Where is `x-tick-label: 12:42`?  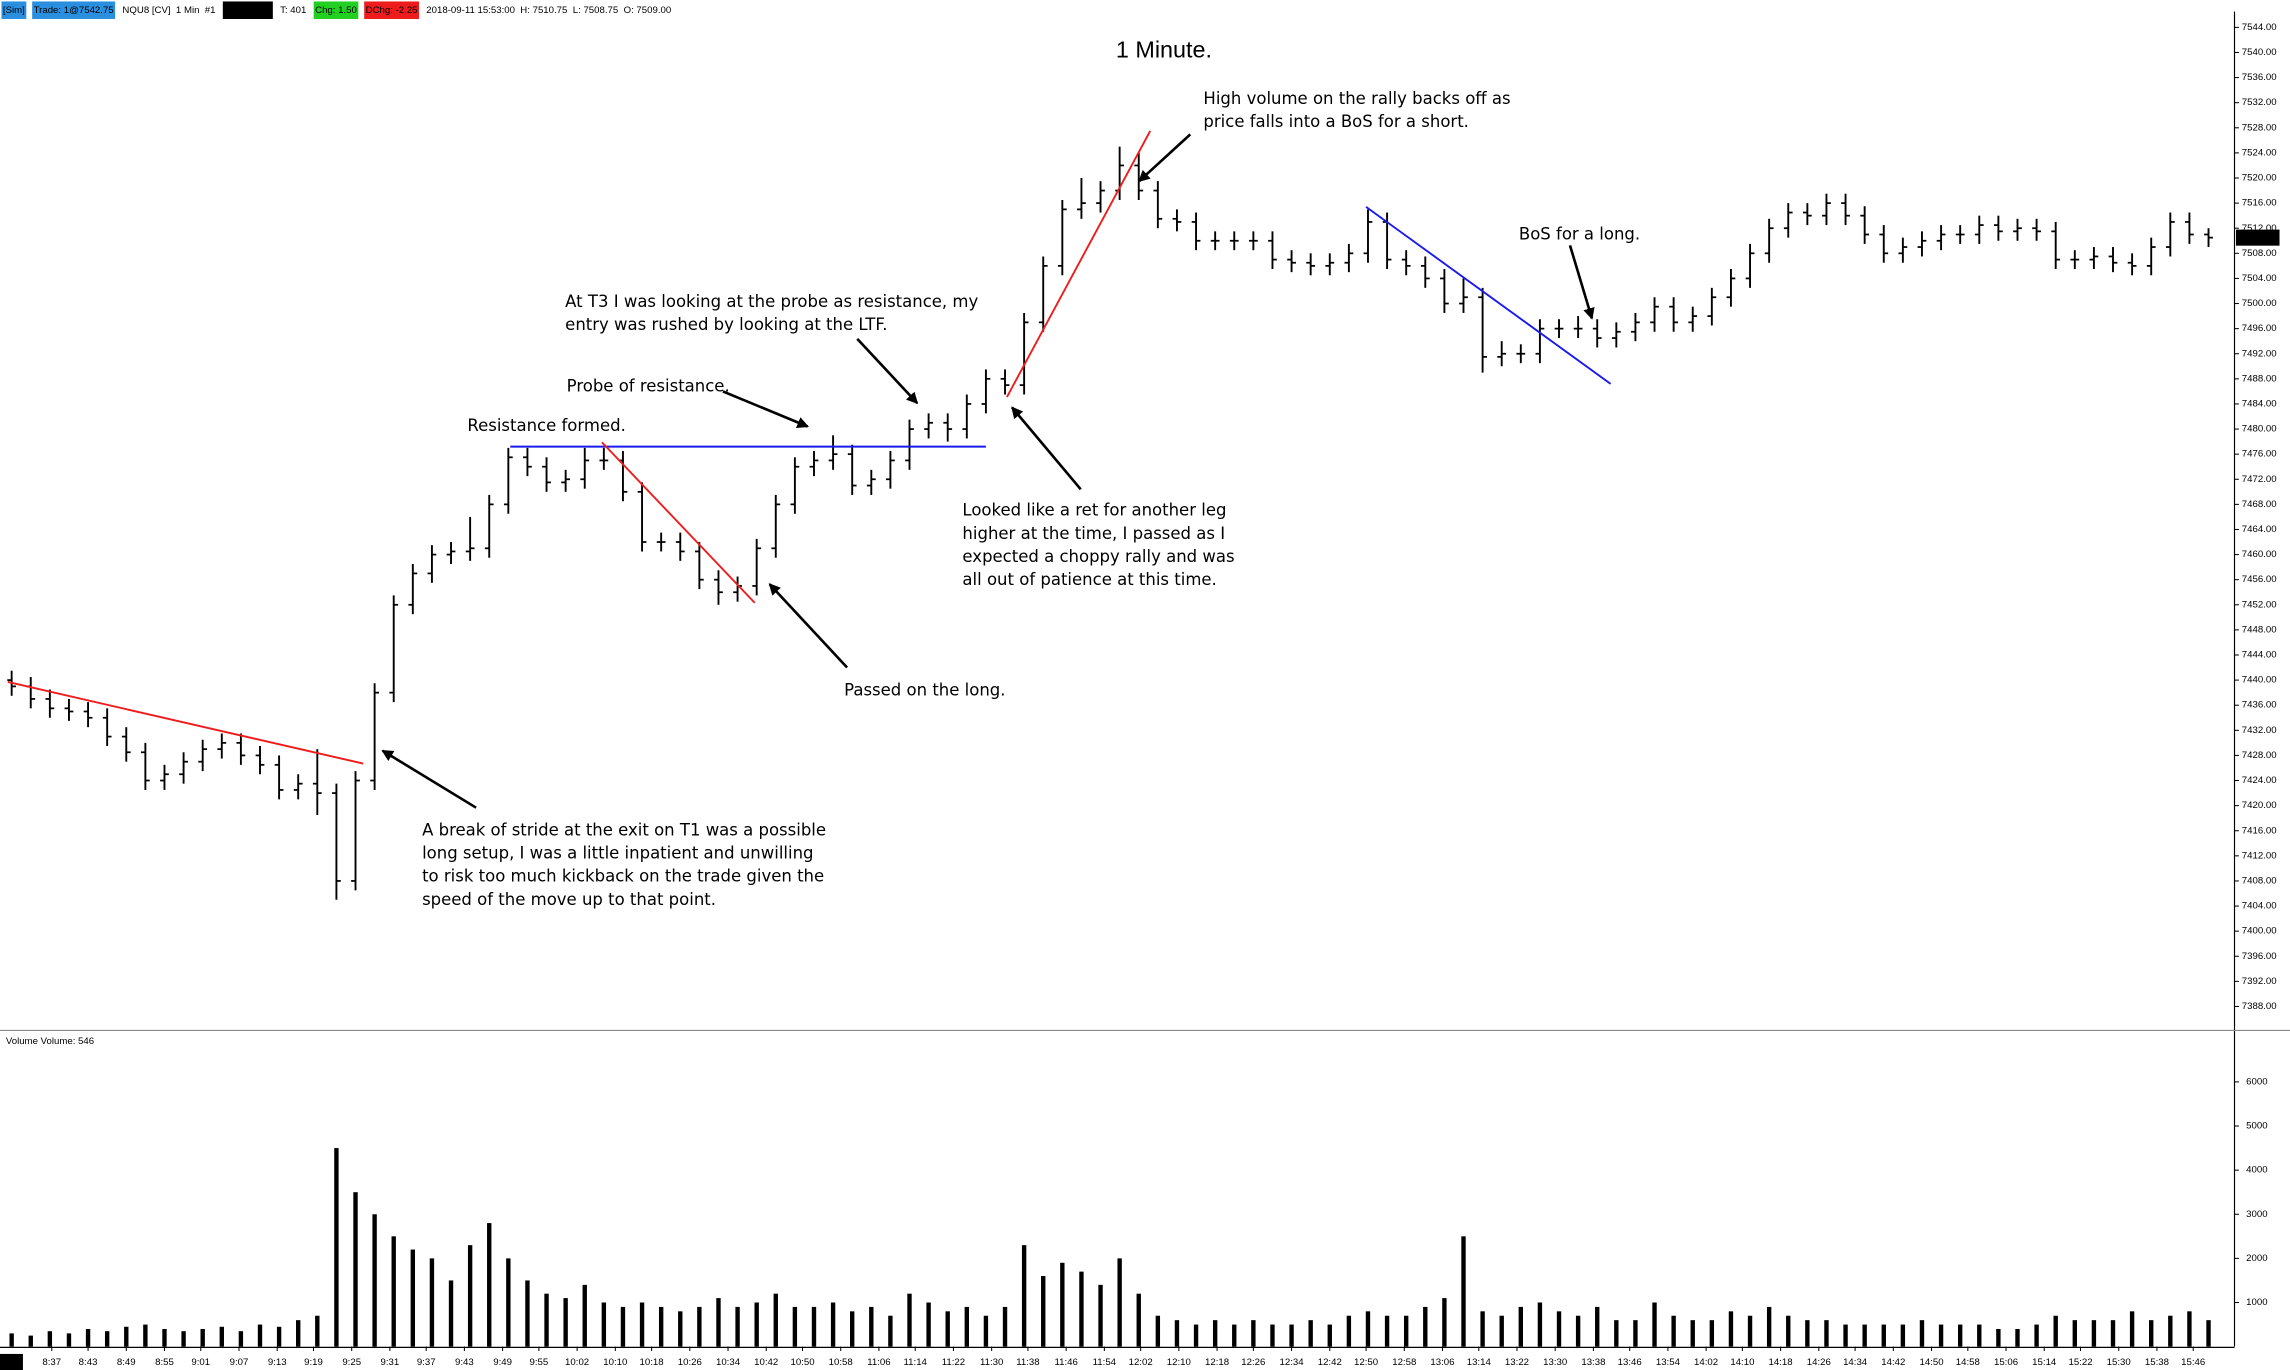
x-tick-label: 12:42 is located at coordinates (1330, 1362).